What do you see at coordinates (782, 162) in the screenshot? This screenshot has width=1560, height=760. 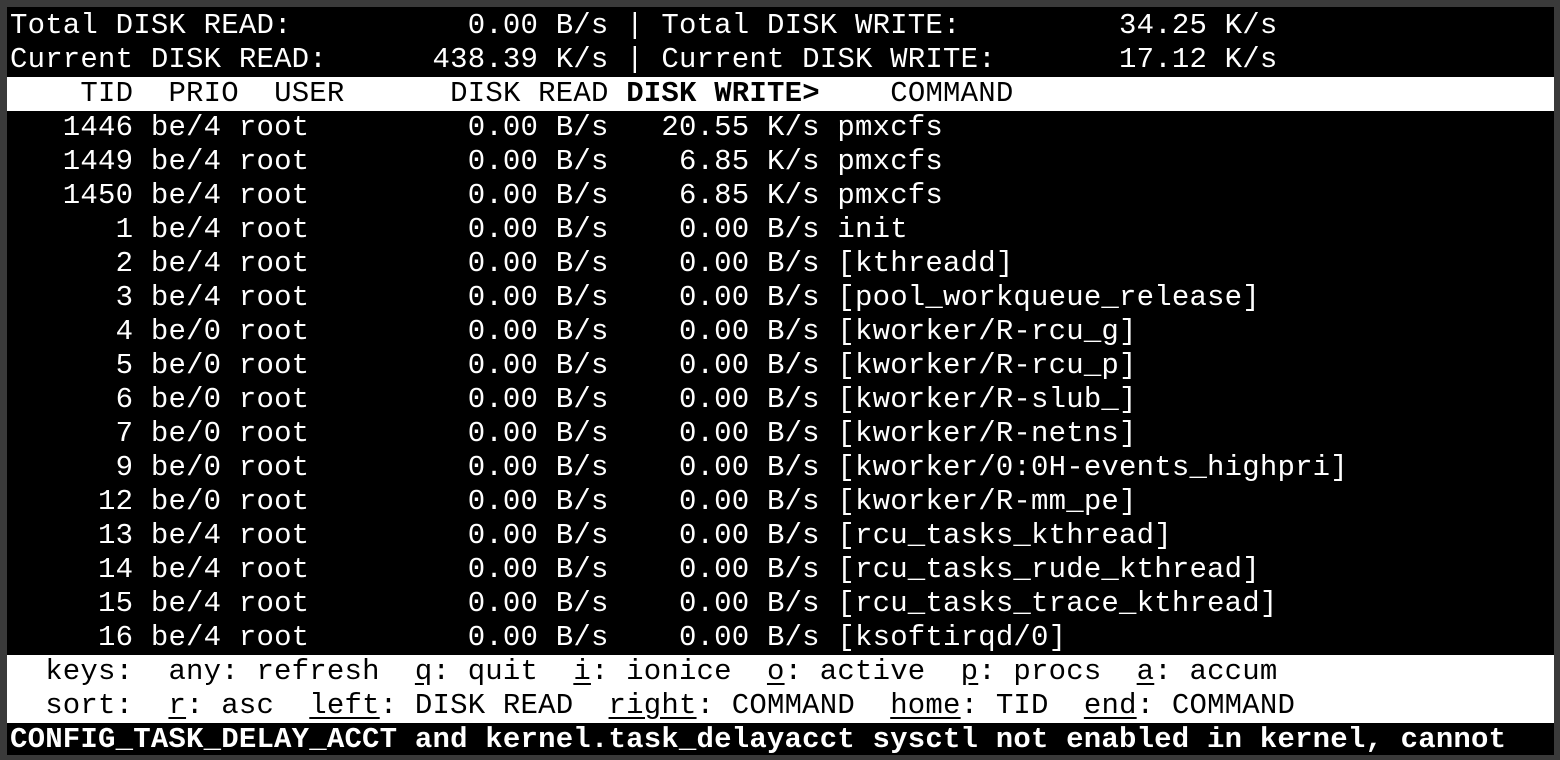 I see `process-row: 1449 be/4 root 0.00 B/s 6.85 K/s pmxcfs` at bounding box center [782, 162].